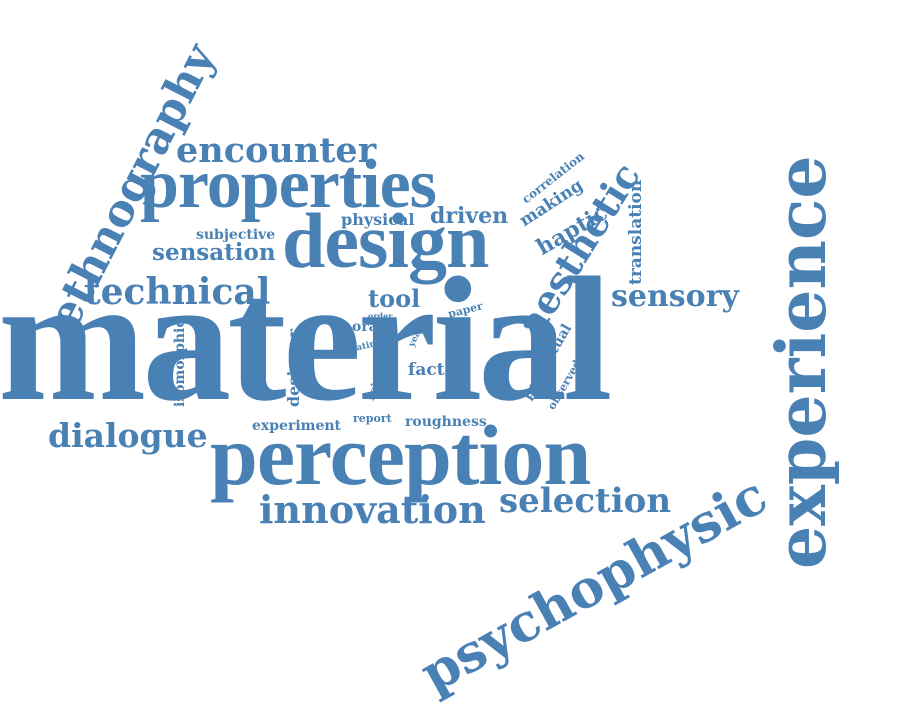 Image resolution: width=900 pixels, height=703 pixels. What do you see at coordinates (378, 219) in the screenshot?
I see `word-physical: physical` at bounding box center [378, 219].